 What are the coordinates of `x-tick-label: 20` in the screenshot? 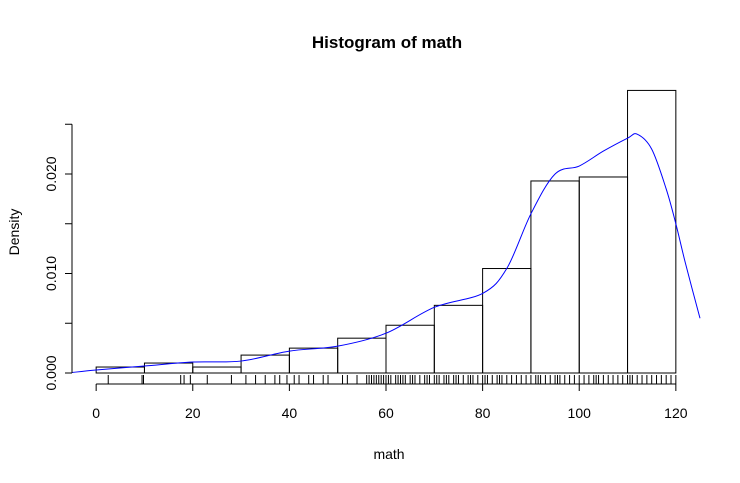 It's located at (193, 413).